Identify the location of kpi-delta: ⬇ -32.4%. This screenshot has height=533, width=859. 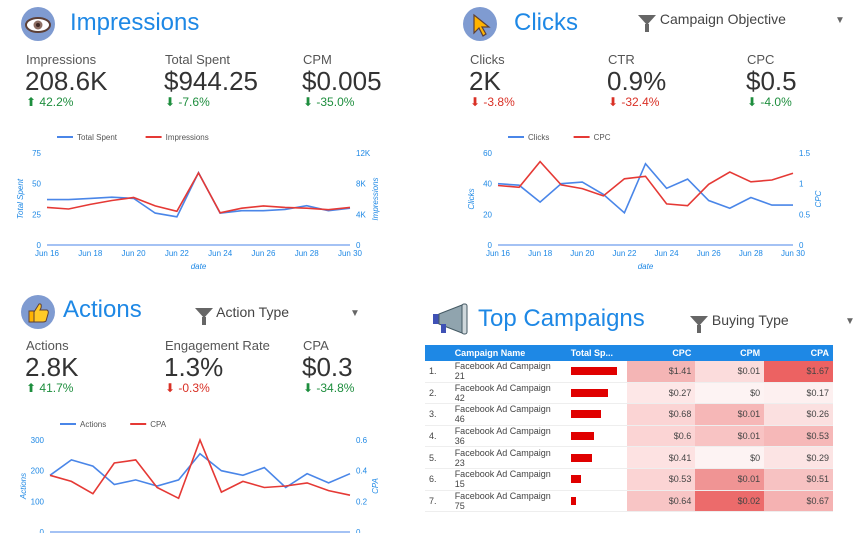
(634, 102).